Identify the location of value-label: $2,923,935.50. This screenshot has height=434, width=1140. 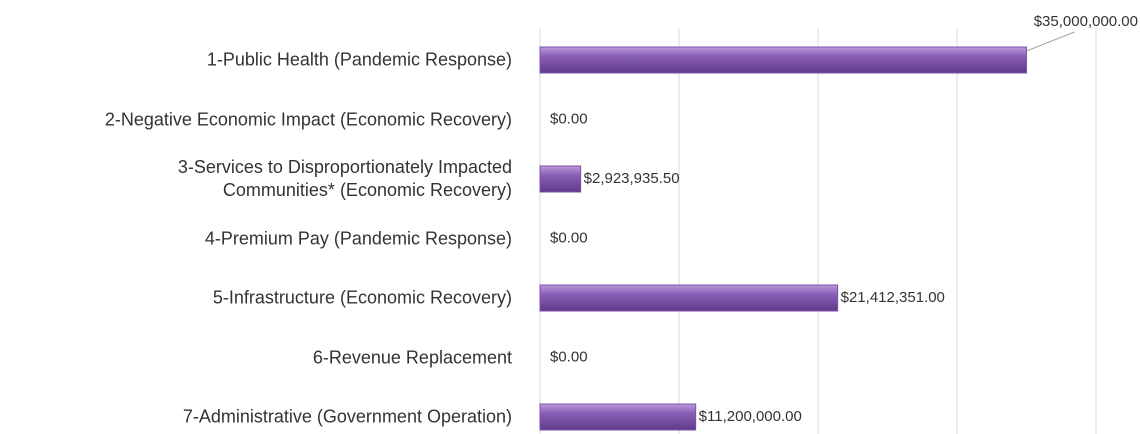
(632, 178).